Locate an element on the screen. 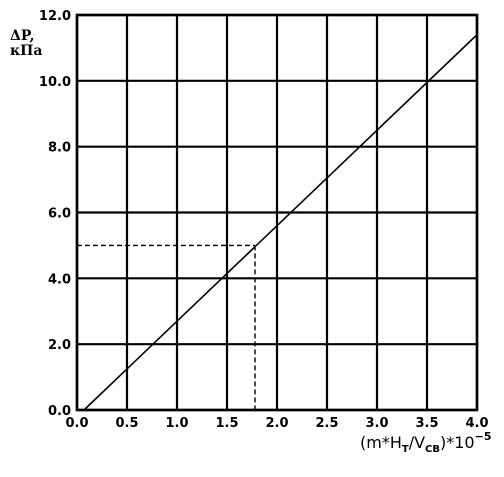 This screenshot has height=477, width=504. x-tick-label: 2.0 is located at coordinates (276, 423).